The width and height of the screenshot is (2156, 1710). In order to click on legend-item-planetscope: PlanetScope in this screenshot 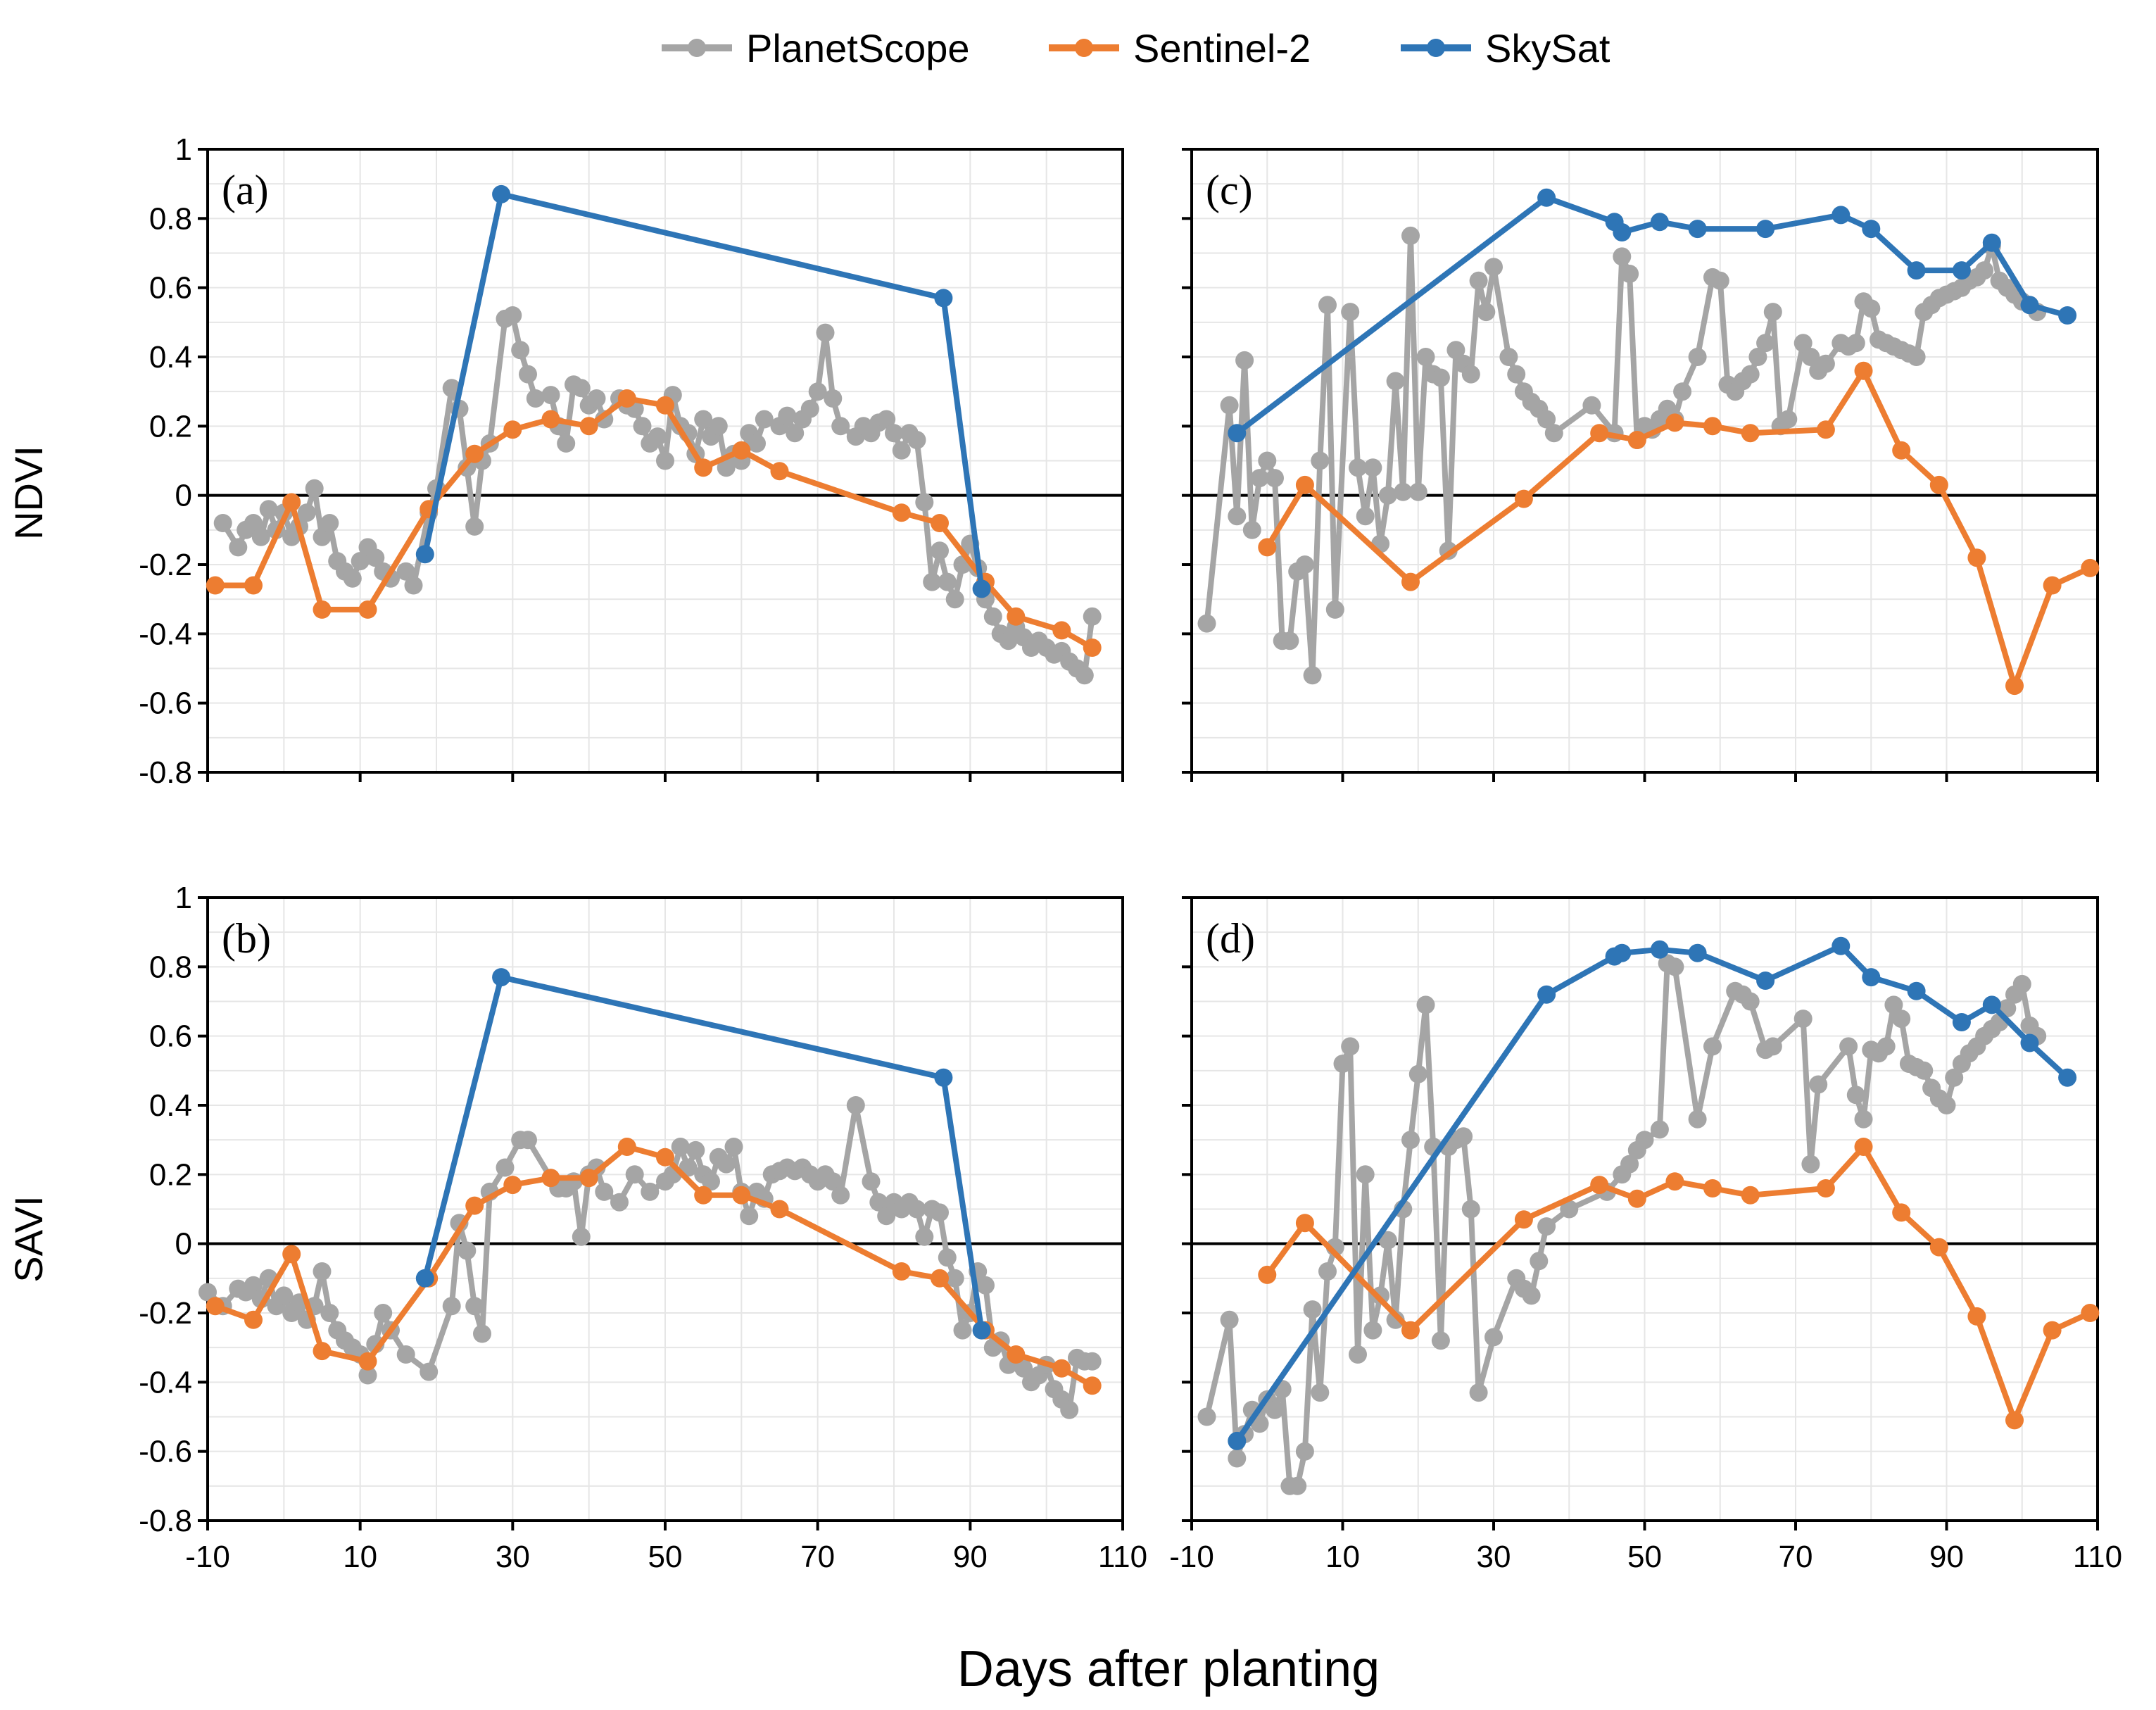, I will do `click(816, 48)`.